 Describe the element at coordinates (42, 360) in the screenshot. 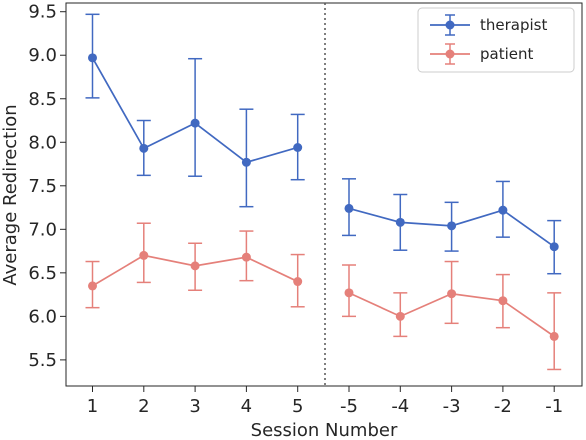

I see `y-tick-label: 5.5` at that location.